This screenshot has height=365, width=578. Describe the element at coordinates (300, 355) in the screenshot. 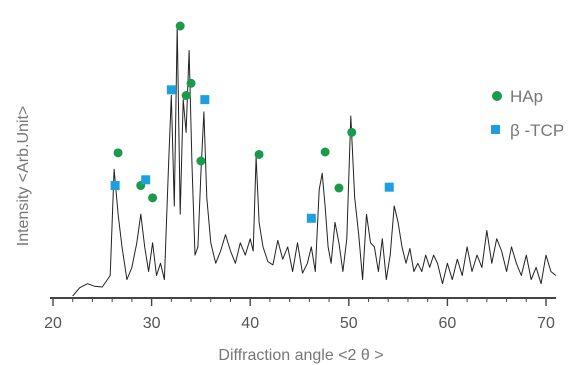

I see `x-axis-title: Diffraction angle <2 θ >` at that location.